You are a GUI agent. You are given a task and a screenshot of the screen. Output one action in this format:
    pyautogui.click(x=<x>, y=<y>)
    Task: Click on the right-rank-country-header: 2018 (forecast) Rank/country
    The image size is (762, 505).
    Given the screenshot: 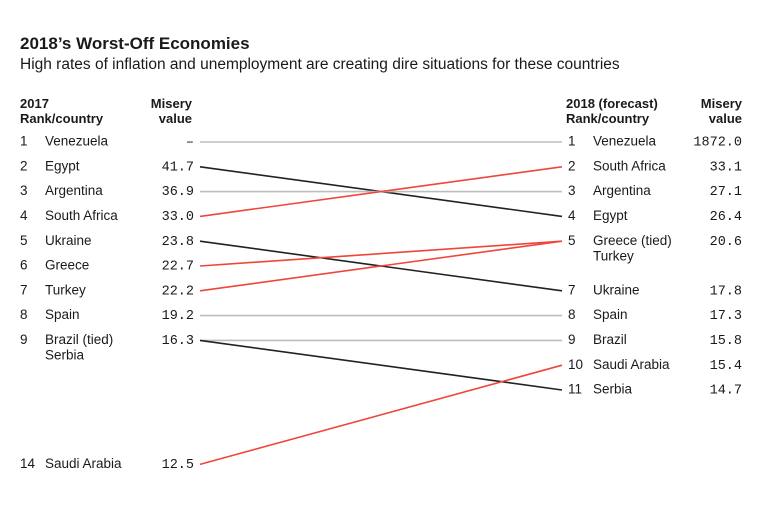 What is the action you would take?
    pyautogui.click(x=612, y=111)
    